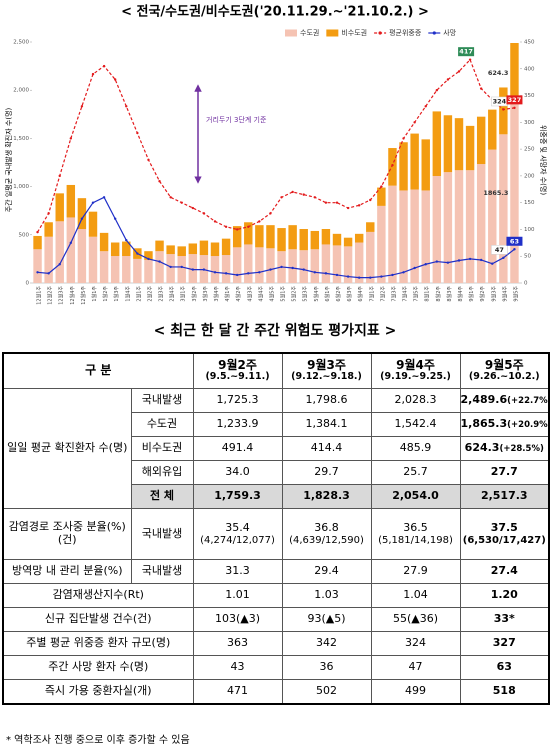 Image resolution: width=550 pixels, height=747 pixels. Describe the element at coordinates (528, 425) in the screenshot. I see `cell-detail: (+20.9%)` at that location.